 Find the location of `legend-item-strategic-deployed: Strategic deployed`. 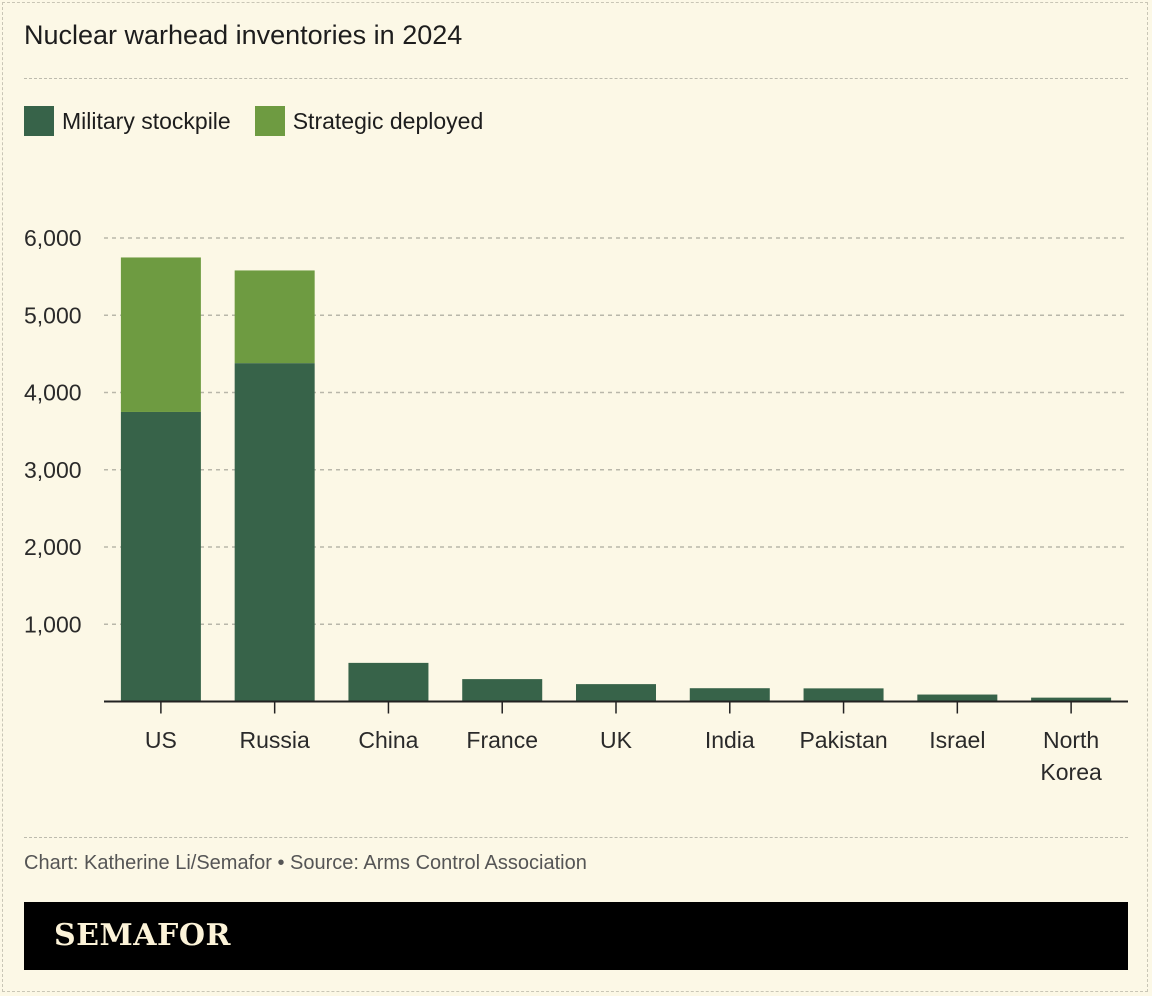

legend-item-strategic-deployed: Strategic deployed is located at coordinates (369, 121).